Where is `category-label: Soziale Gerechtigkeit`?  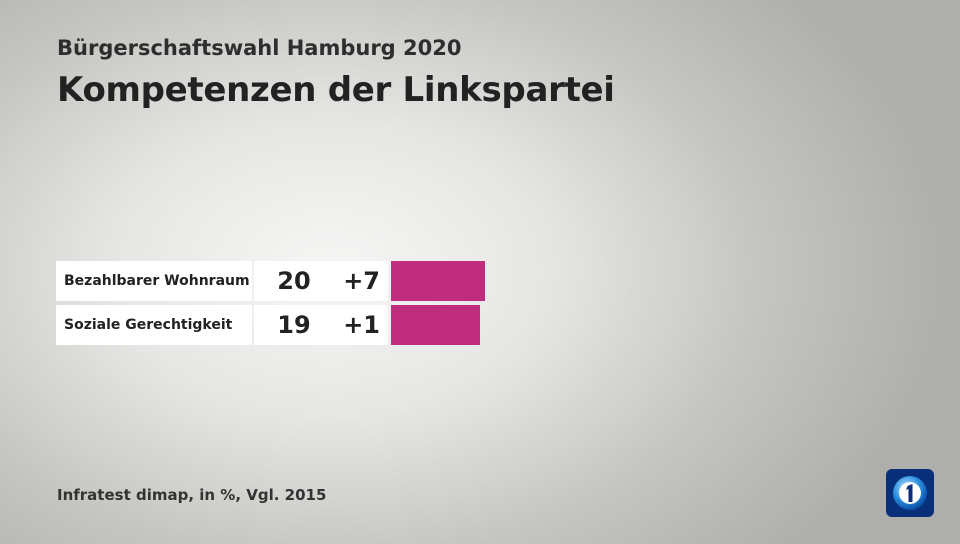
category-label: Soziale Gerechtigkeit is located at coordinates (154, 325).